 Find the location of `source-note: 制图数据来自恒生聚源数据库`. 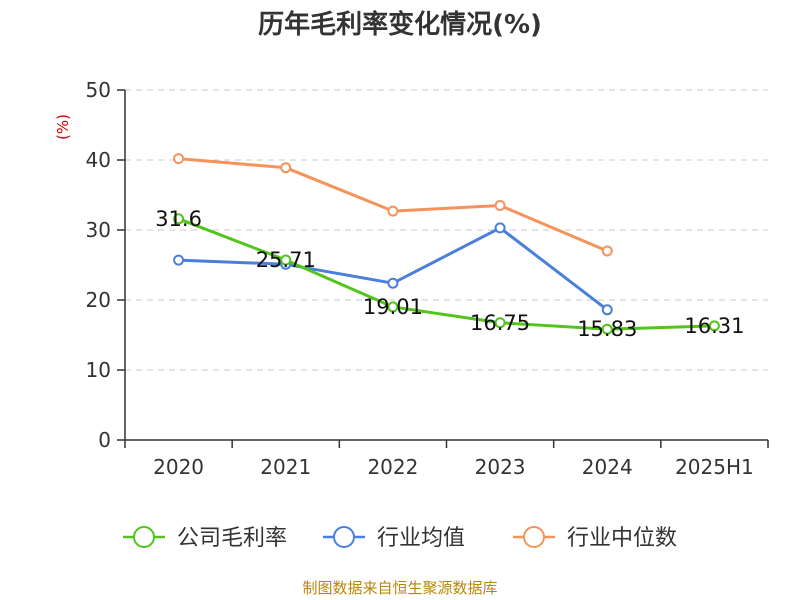

source-note: 制图数据来自恒生聚源数据库 is located at coordinates (399, 588).